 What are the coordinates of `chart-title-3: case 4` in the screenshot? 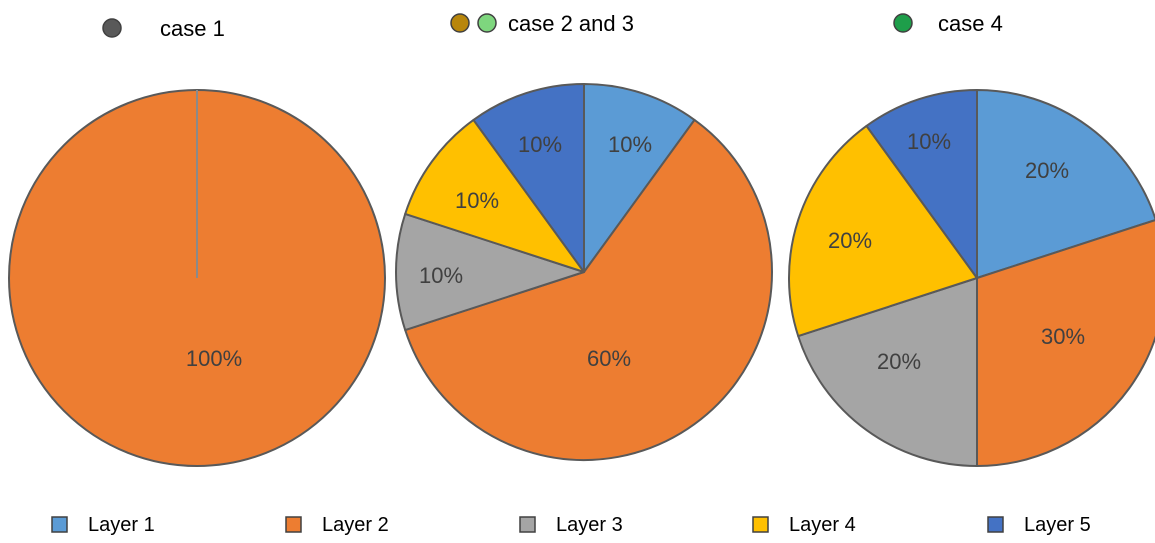 It's located at (970, 23).